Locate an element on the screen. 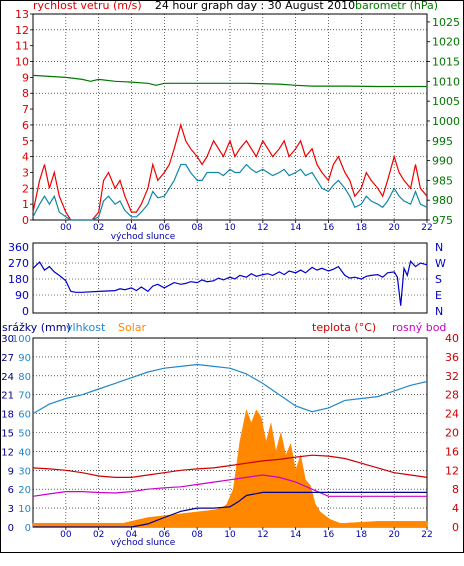 This screenshot has height=566, width=464. rain-x-axis: 00 02 04 06 08 10 12 14 16 18 20 22 is located at coordinates (246, 533).